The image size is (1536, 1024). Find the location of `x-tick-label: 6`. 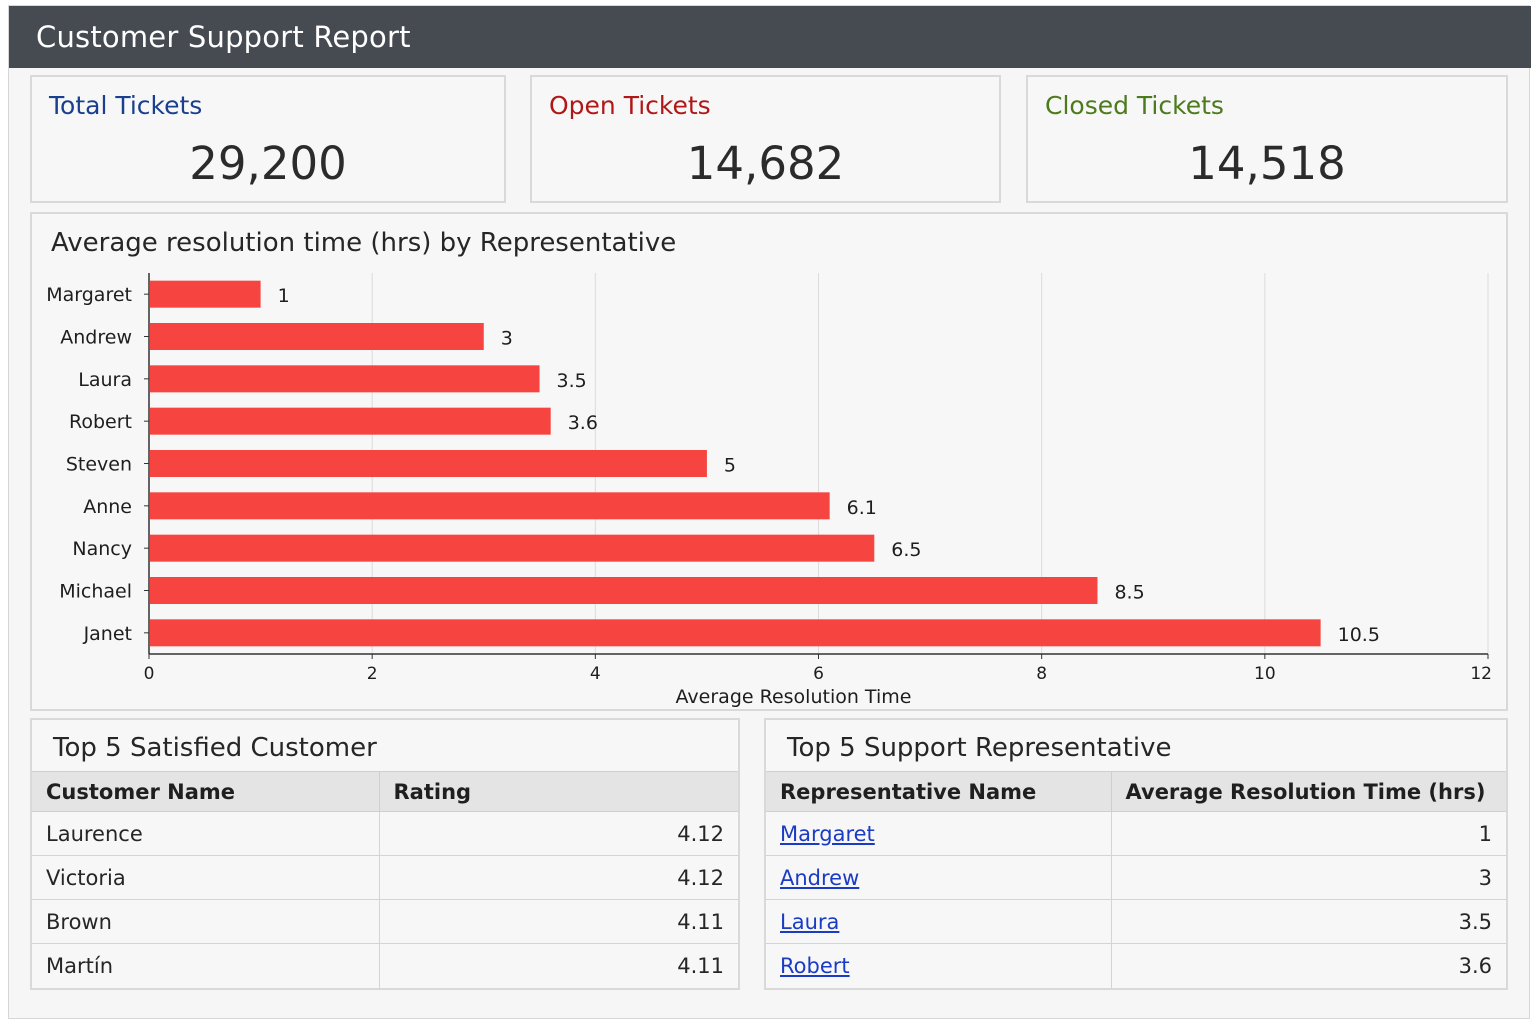

x-tick-label: 6 is located at coordinates (818, 674).